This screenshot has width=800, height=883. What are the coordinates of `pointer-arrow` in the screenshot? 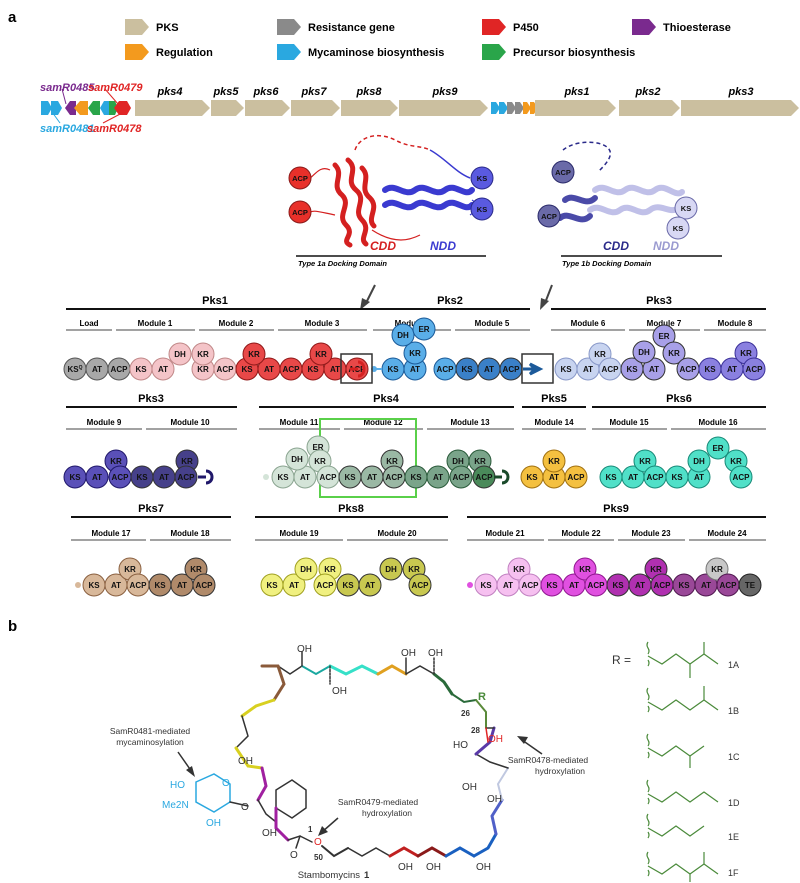 It's located at (370, 294).